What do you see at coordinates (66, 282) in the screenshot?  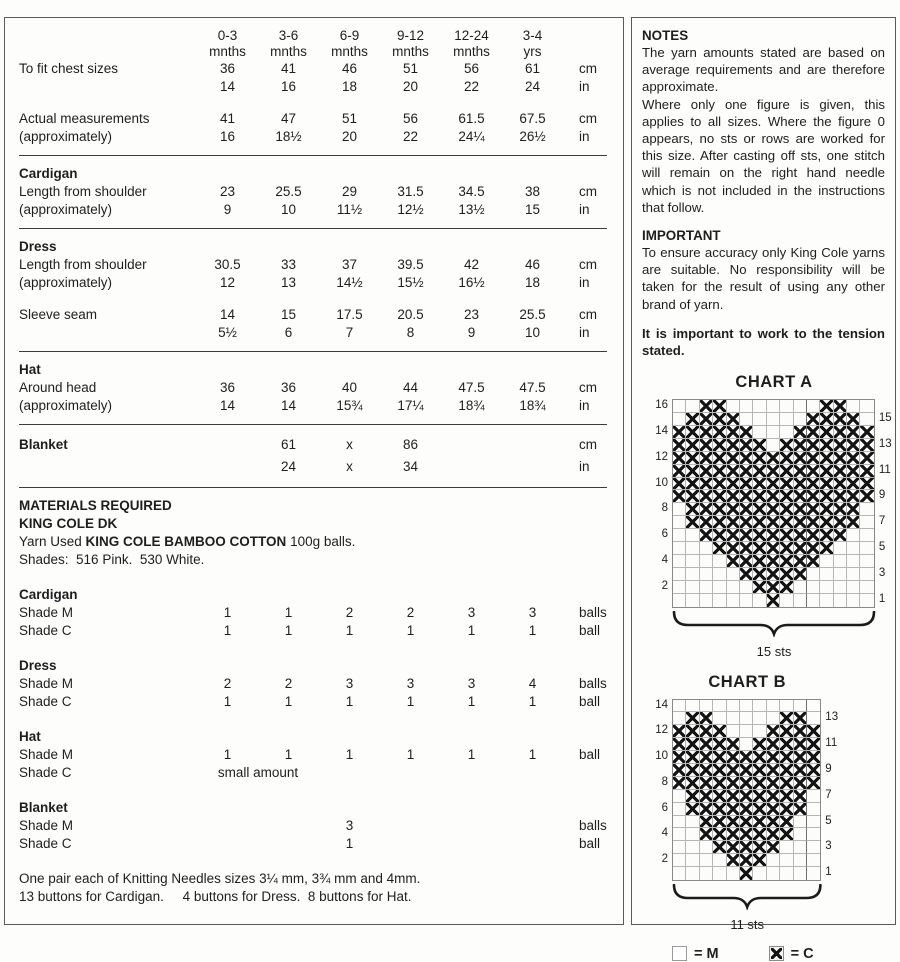 I see `size-row-label: (approximately)` at bounding box center [66, 282].